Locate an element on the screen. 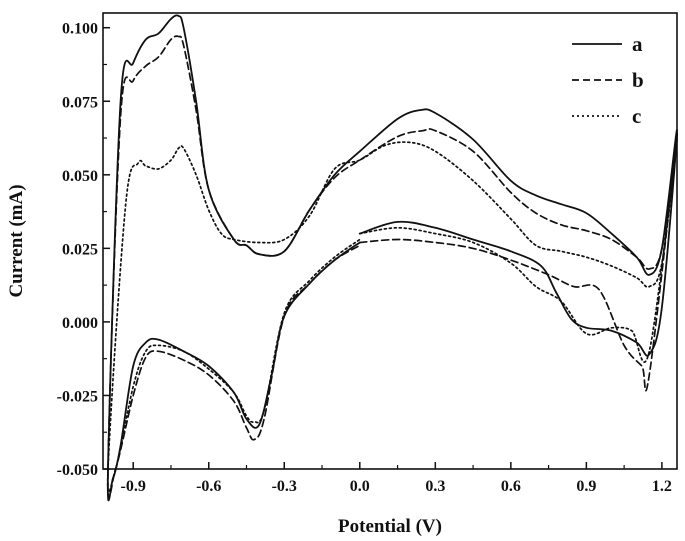 This screenshot has height=541, width=685. x-tick-label: 0.3 is located at coordinates (435, 486).